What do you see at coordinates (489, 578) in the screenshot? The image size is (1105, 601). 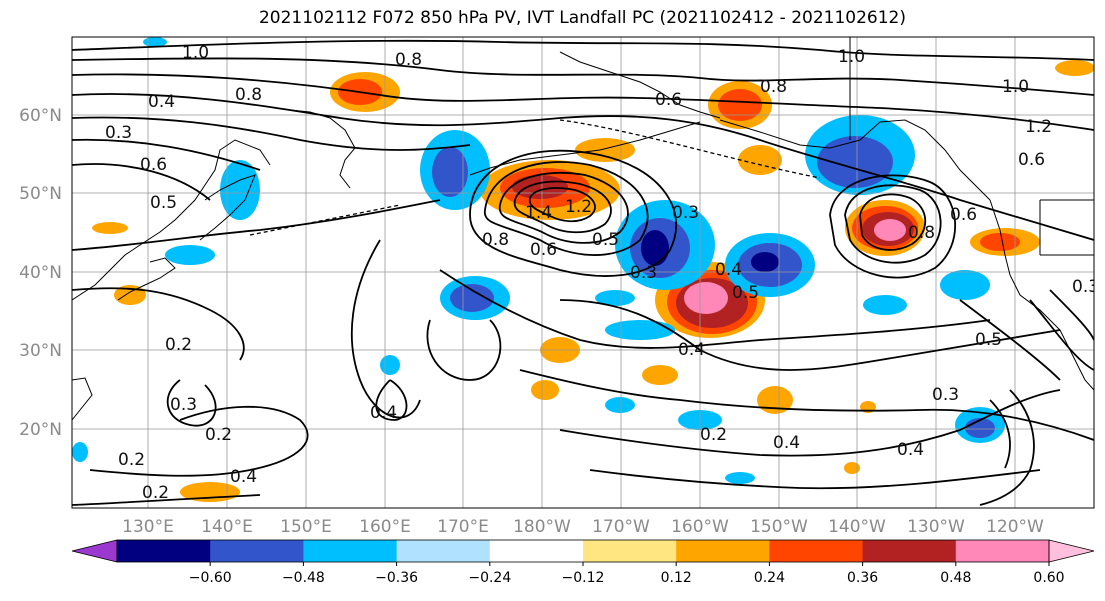 I see `colorbar-tick-label: −0.24` at bounding box center [489, 578].